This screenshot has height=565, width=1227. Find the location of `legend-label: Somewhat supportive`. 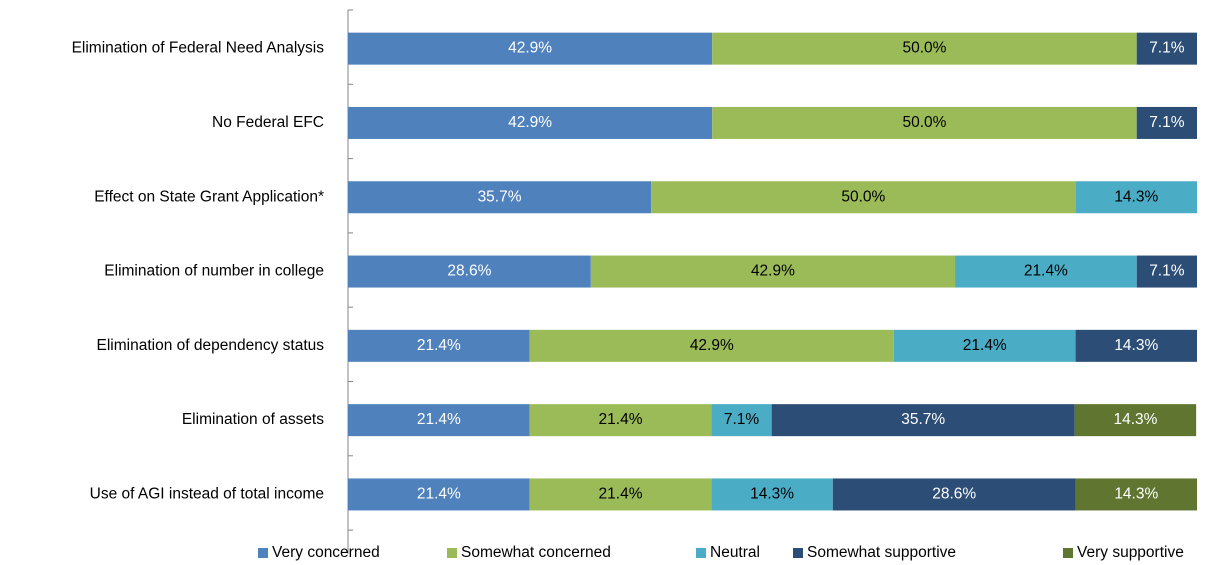

legend-label: Somewhat supportive is located at coordinates (881, 552).